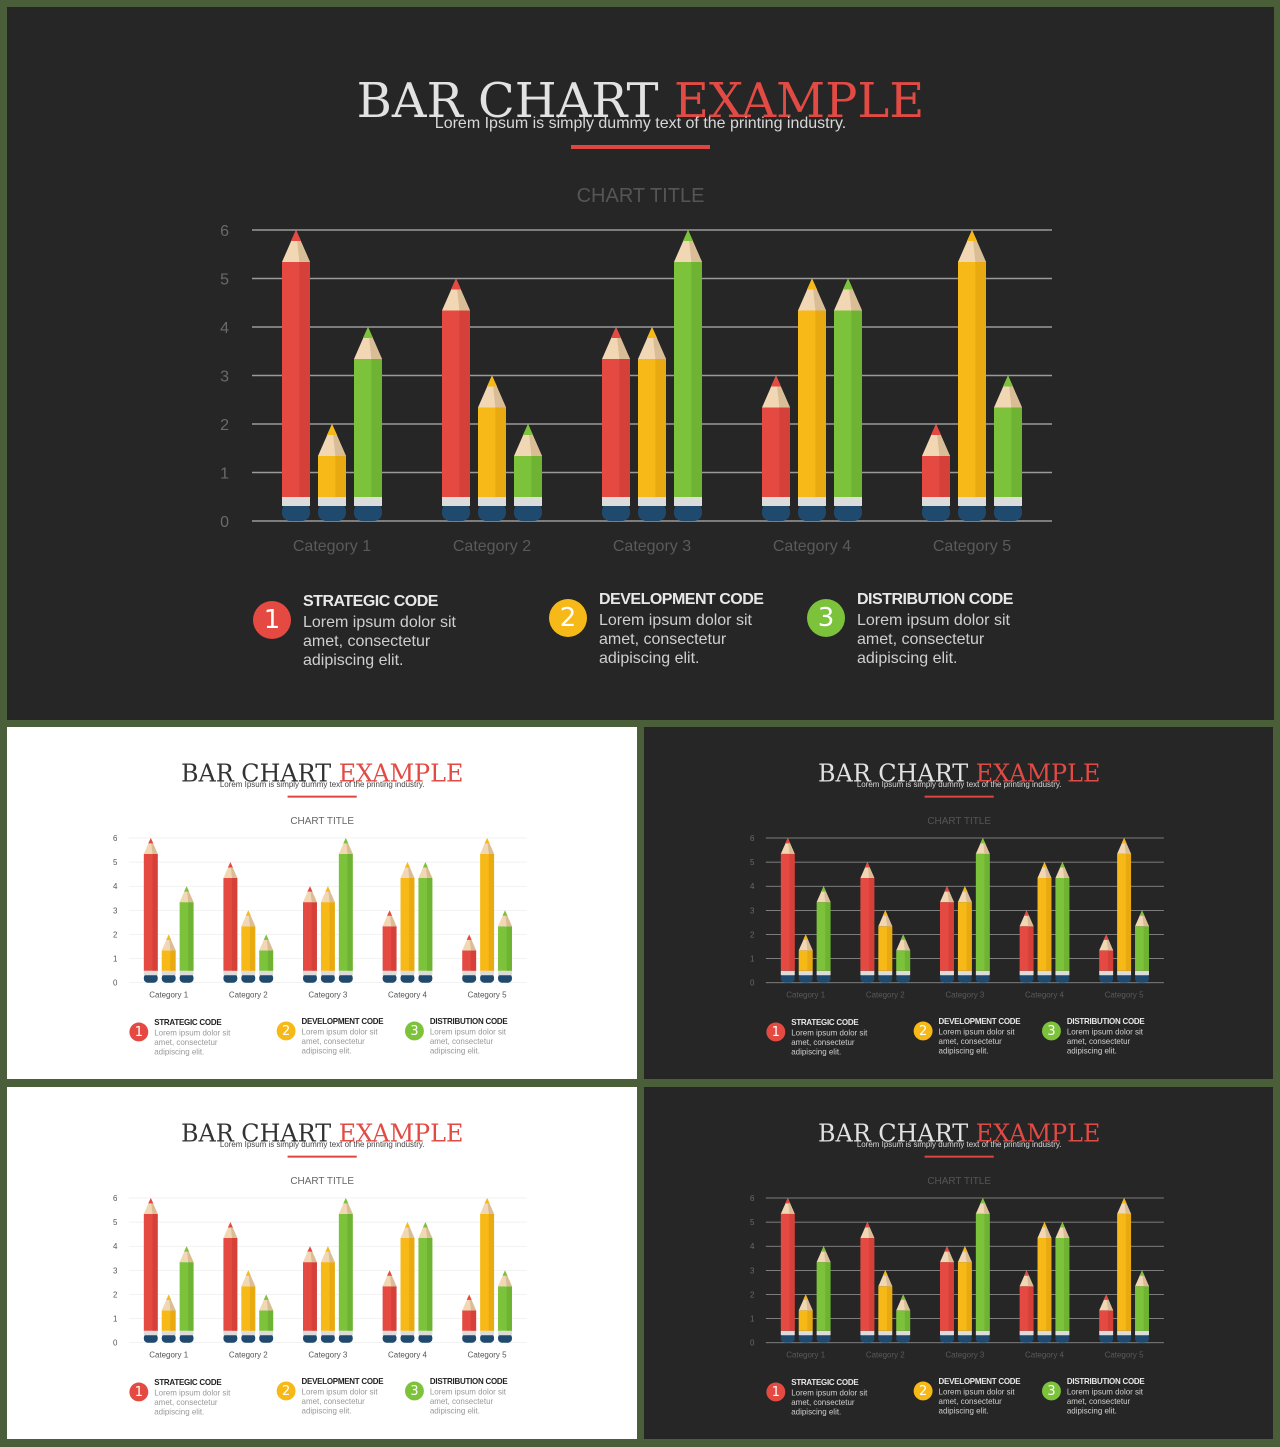  Describe the element at coordinates (964, 1355) in the screenshot. I see `x-tick-label: Category 3` at that location.